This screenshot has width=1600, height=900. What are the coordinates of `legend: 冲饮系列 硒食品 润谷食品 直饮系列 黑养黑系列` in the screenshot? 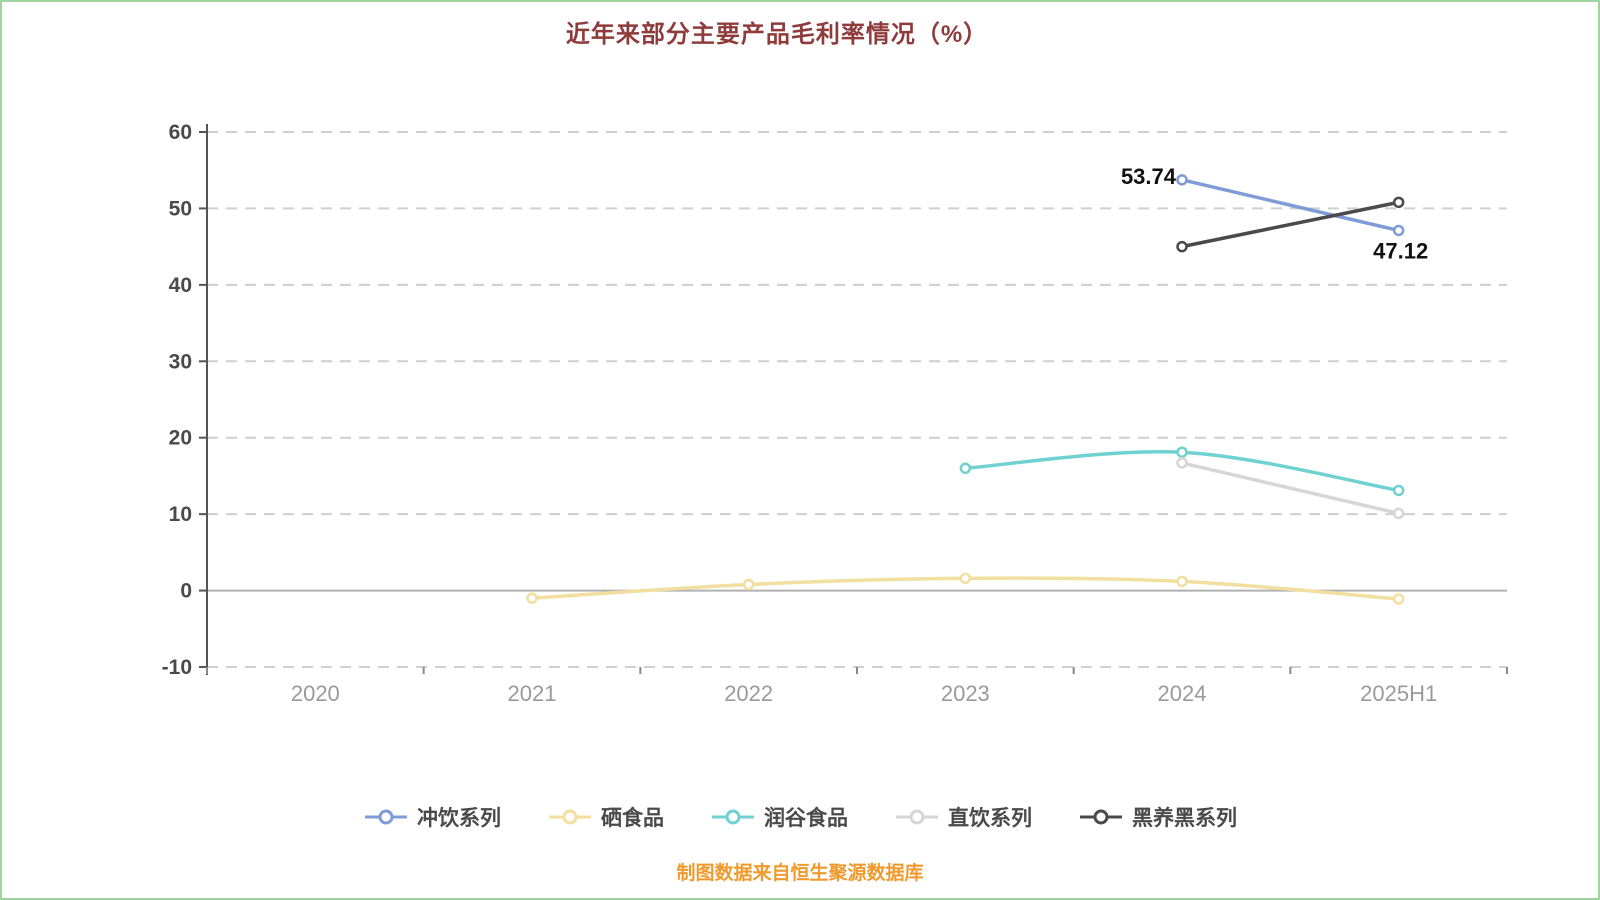 It's located at (800, 817).